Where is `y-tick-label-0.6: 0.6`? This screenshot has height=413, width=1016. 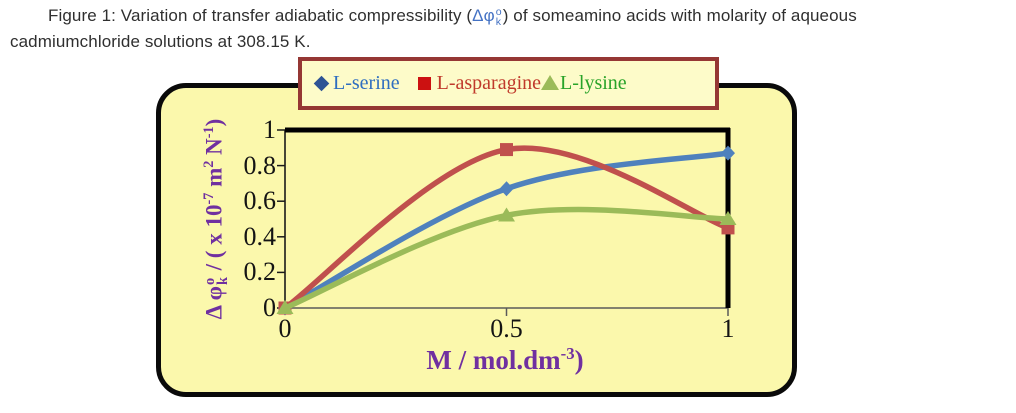 y-tick-label-0.6: 0.6 is located at coordinates (260, 201).